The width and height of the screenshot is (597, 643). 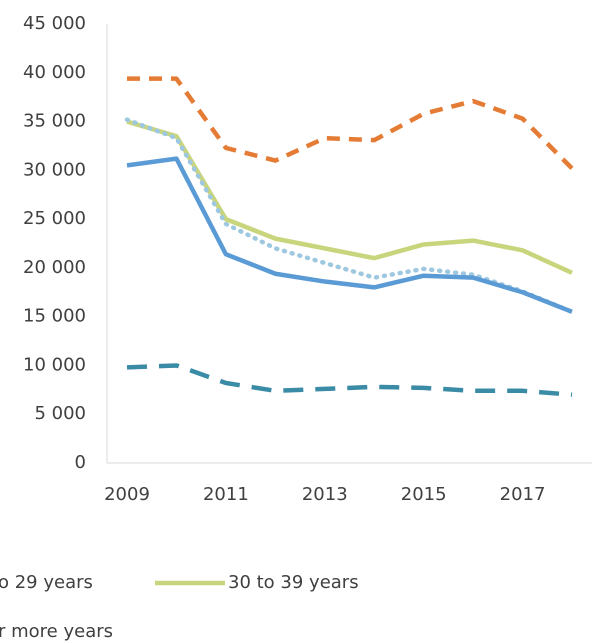 I want to click on legend-label: r more years, so click(x=56, y=631).